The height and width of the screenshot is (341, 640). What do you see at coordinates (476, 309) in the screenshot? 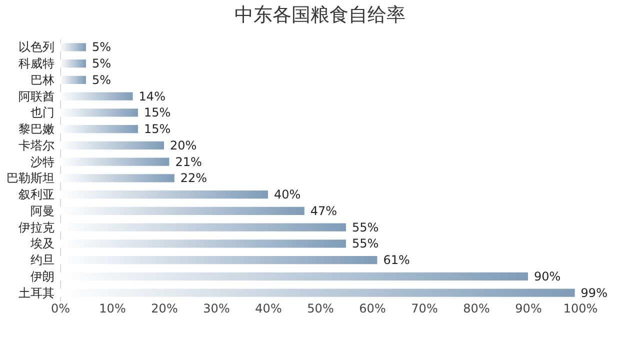
I see `x-tick-label: 80%` at bounding box center [476, 309].